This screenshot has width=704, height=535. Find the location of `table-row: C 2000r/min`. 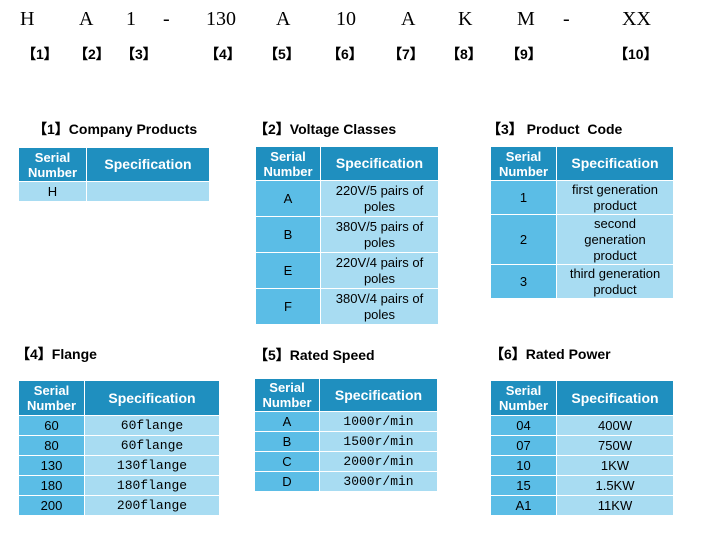

table-row: C 2000r/min is located at coordinates (346, 461).